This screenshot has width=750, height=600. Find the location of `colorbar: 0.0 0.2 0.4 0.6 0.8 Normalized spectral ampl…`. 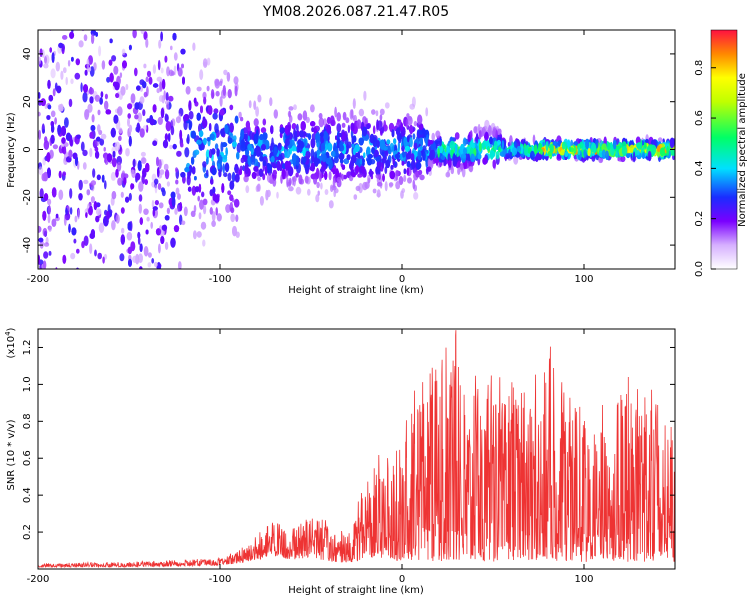

colorbar: 0.0 0.2 0.4 0.6 0.8 Normalized spectral ampl… is located at coordinates (721, 153).